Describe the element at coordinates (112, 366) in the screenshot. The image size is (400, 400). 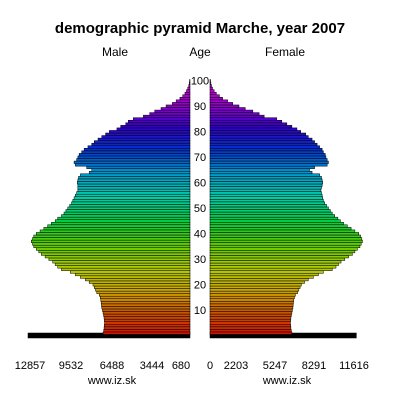
I see `male-axis-tick: 6488` at that location.